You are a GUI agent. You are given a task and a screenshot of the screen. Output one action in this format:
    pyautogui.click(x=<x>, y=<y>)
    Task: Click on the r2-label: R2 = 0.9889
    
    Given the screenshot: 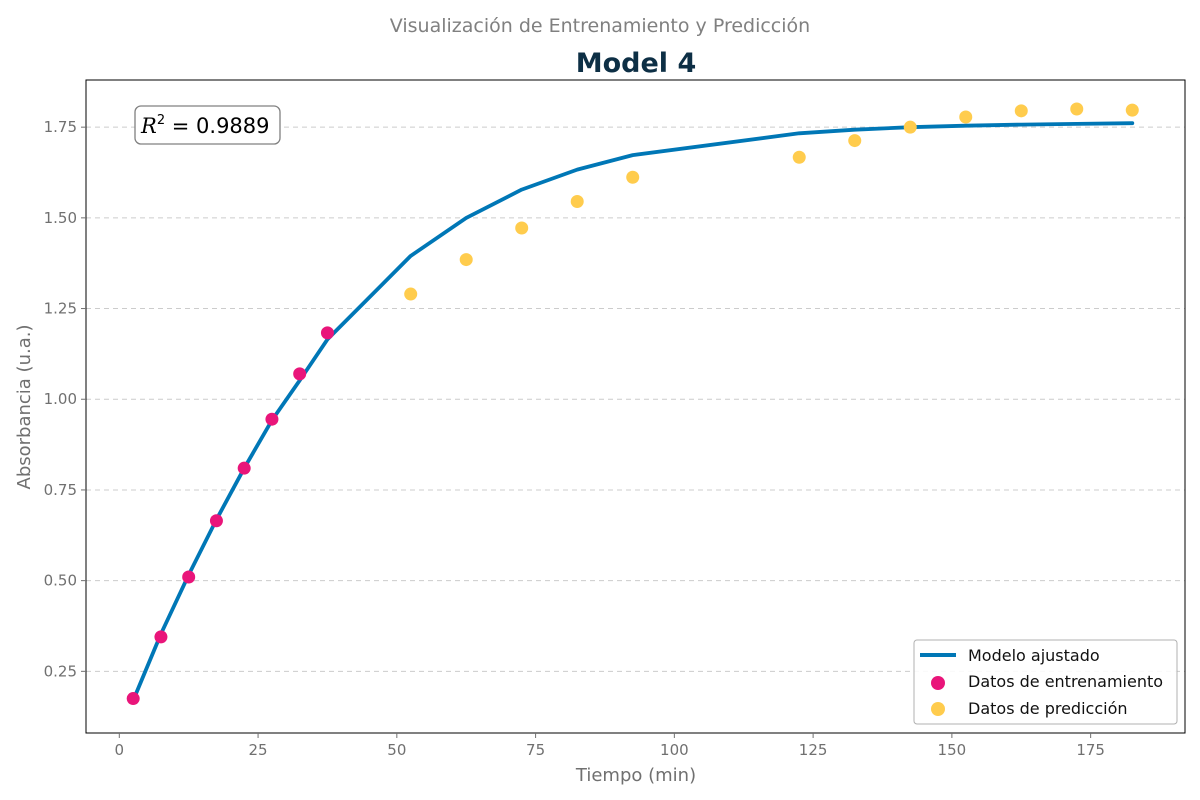 What is the action you would take?
    pyautogui.click(x=205, y=125)
    